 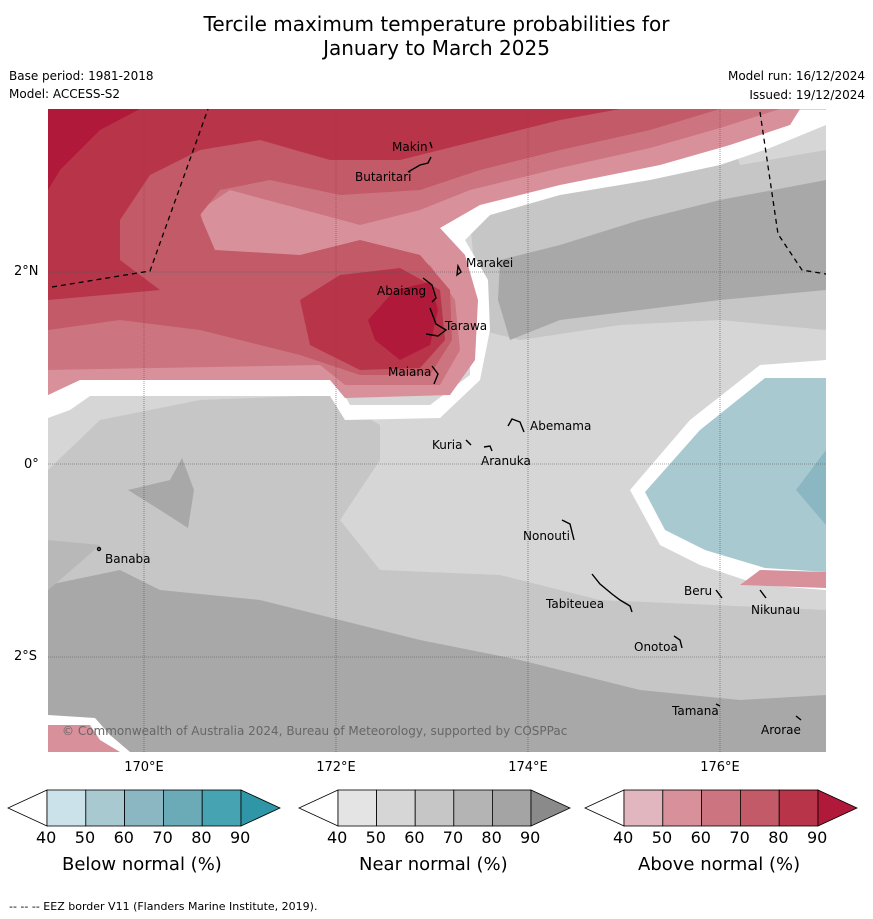 I want to click on colorbar-title-below: Below normal (%), so click(x=142, y=864).